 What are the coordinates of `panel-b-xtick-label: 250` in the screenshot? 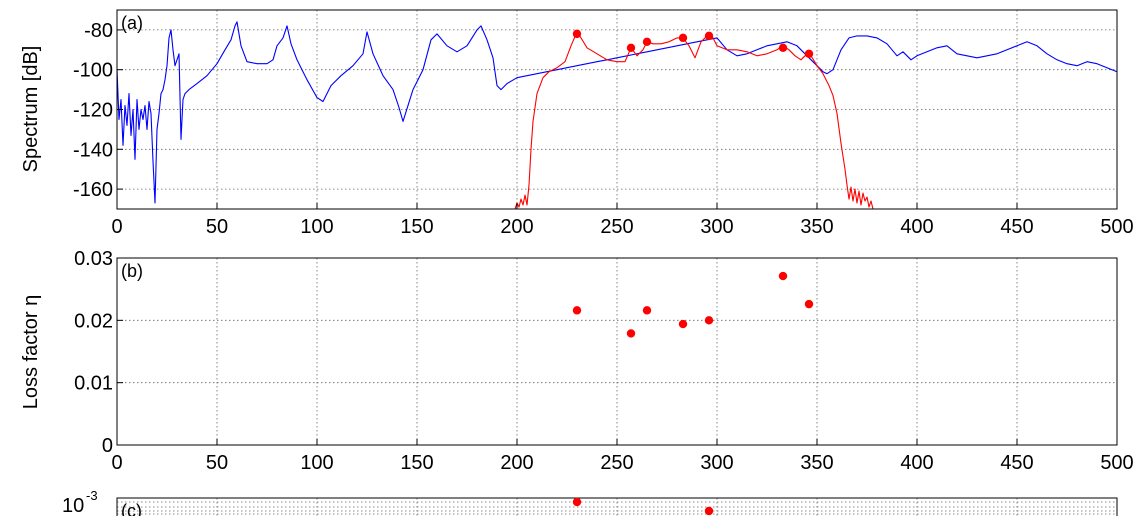 It's located at (616, 463).